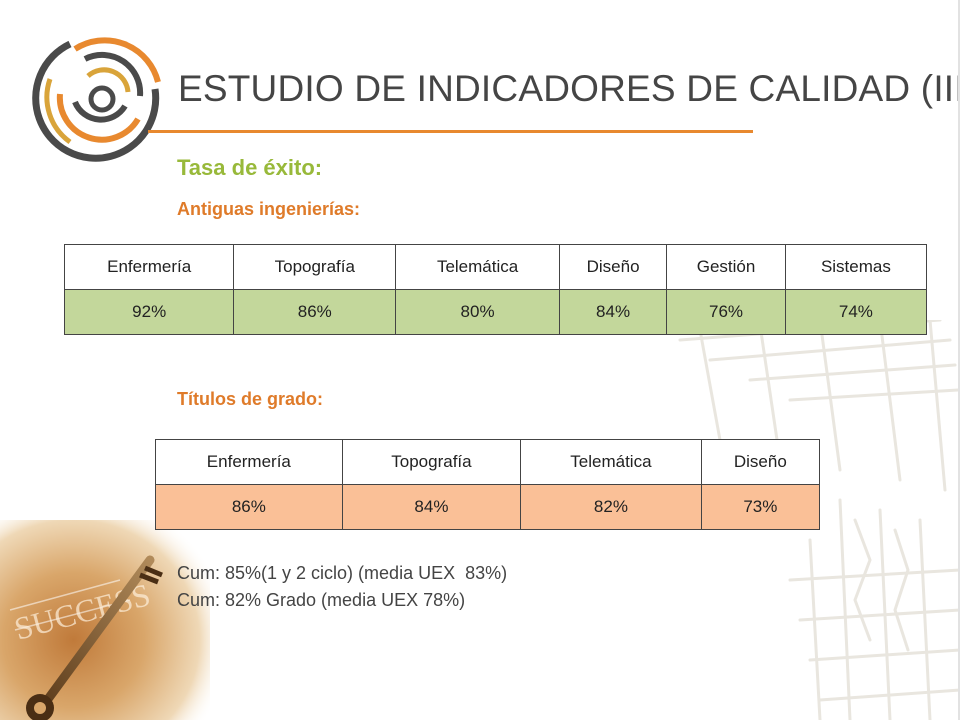 The image size is (960, 720). I want to click on table-cell: 80%, so click(477, 312).